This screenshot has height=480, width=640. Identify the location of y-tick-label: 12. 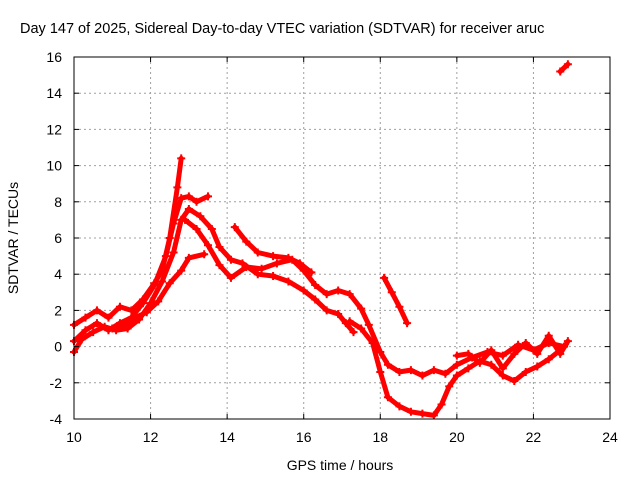
(54, 129).